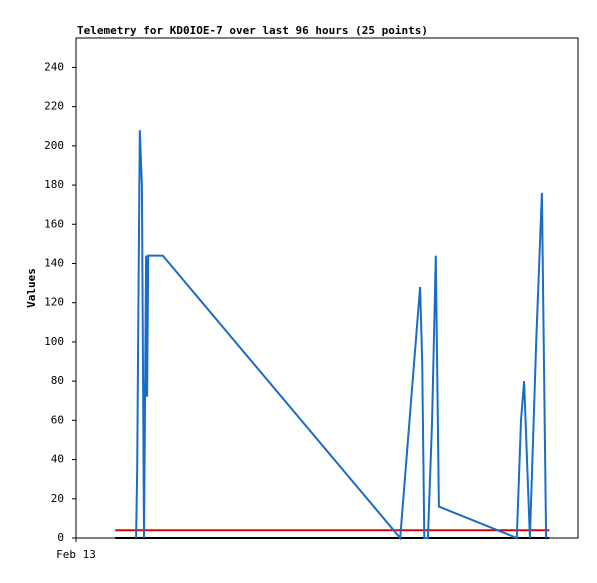  I want to click on x-tick-label: Feb 13, so click(76, 554).